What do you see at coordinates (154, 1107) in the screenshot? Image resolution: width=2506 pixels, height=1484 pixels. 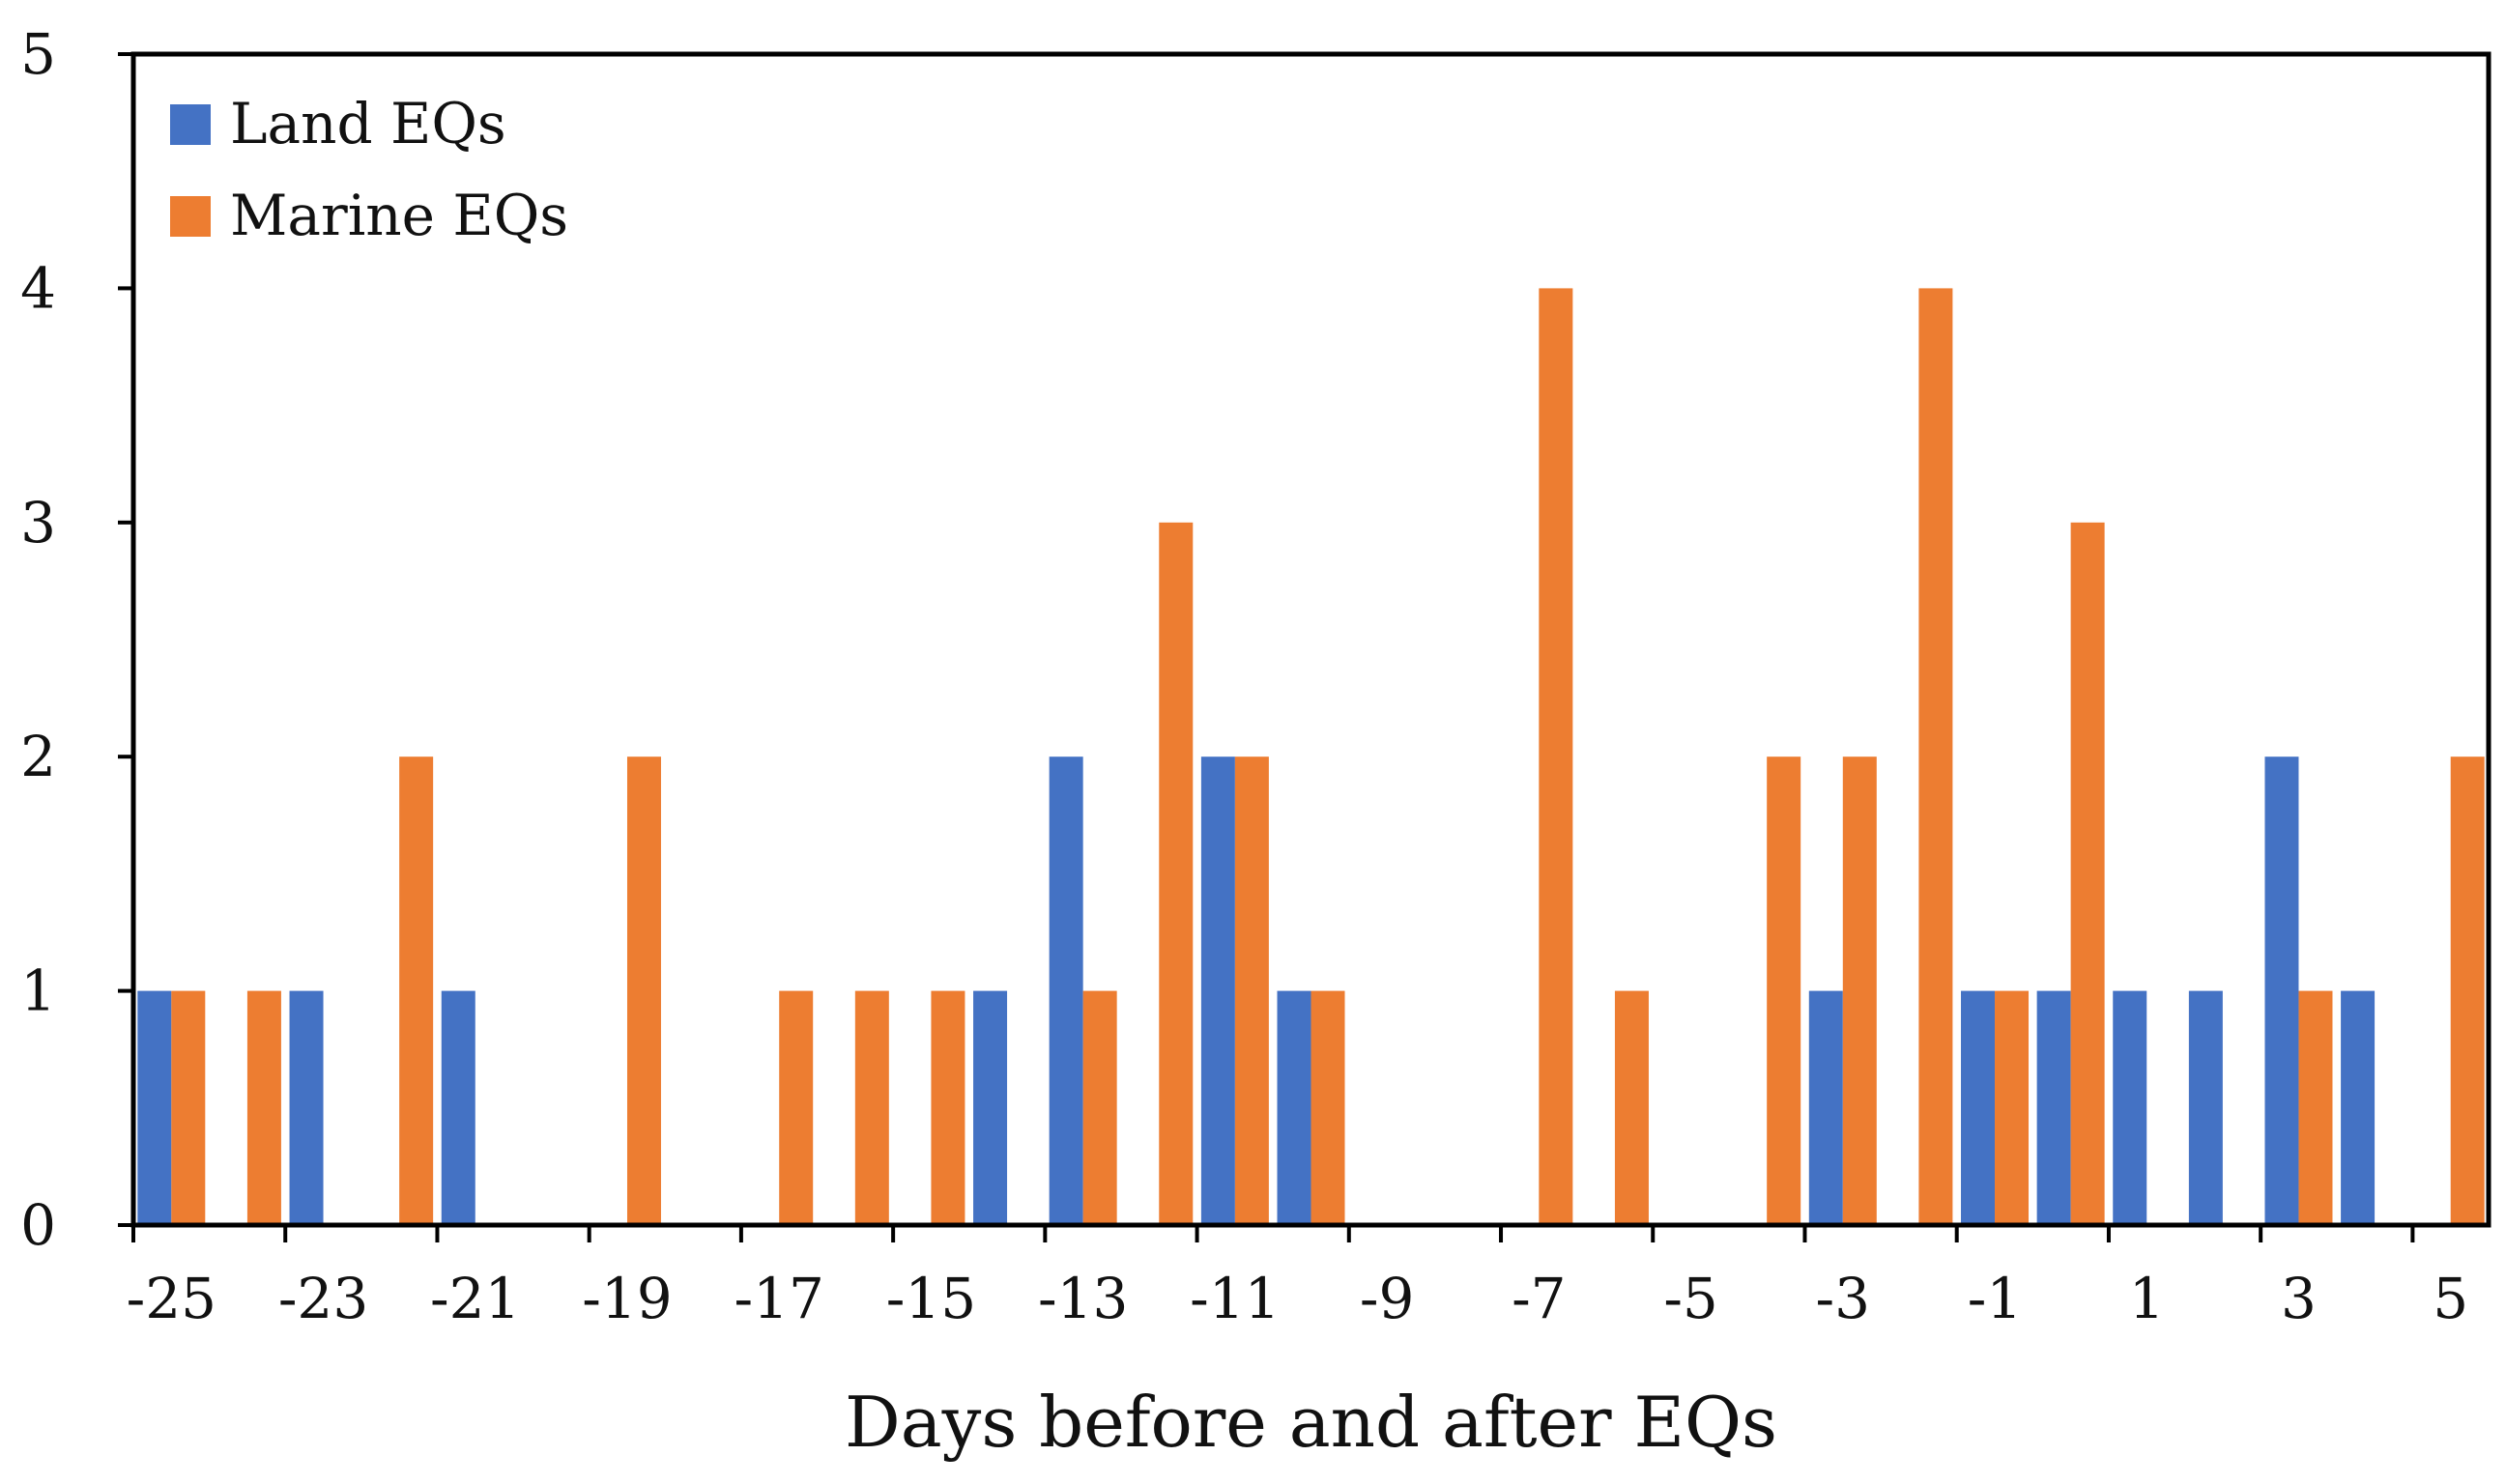 I see `bar-land-day--25` at bounding box center [154, 1107].